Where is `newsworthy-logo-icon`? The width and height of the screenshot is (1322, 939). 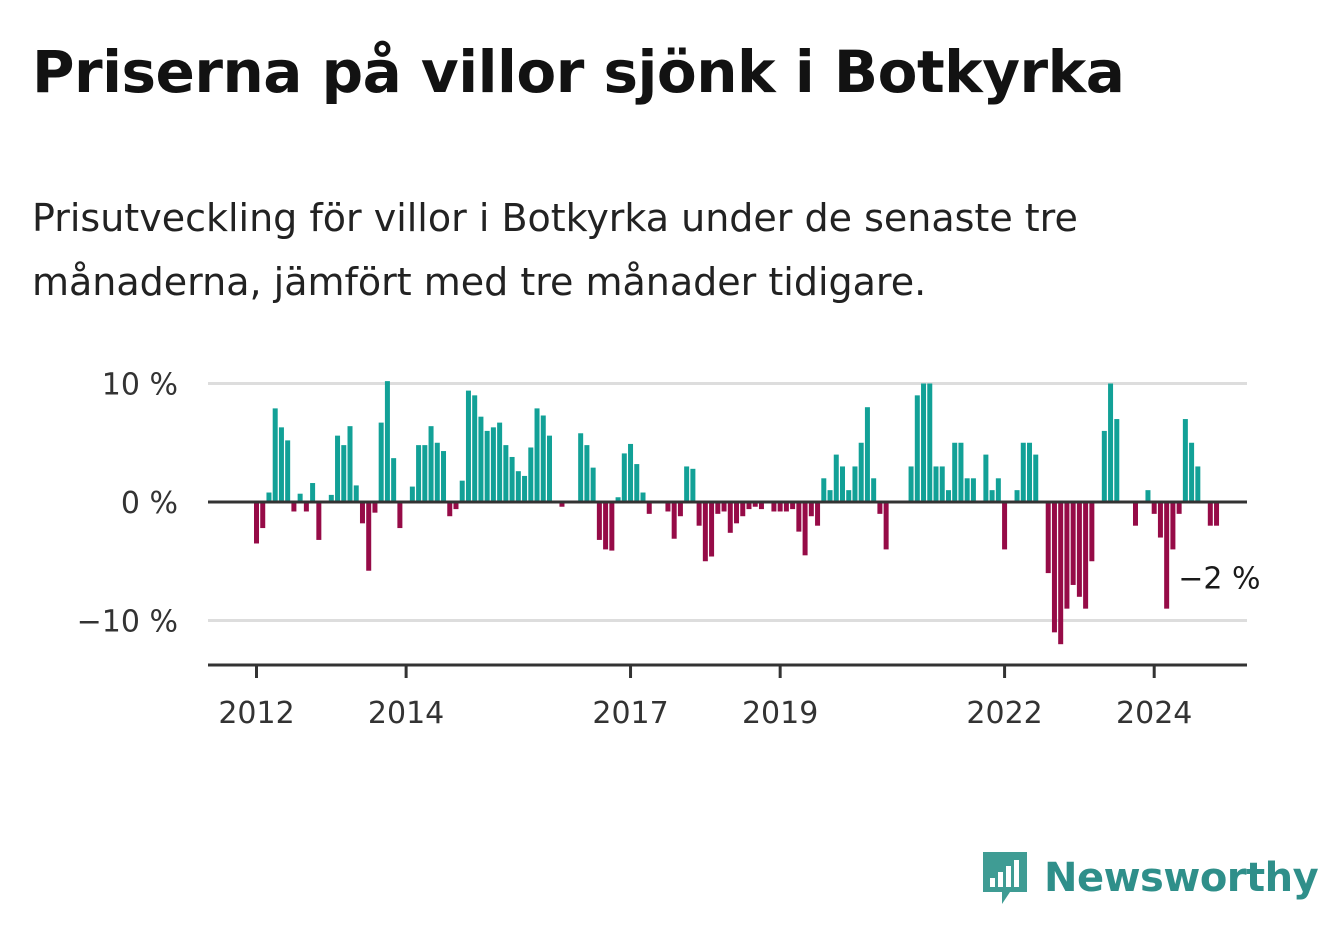
newsworthy-logo-icon is located at coordinates (1005, 878).